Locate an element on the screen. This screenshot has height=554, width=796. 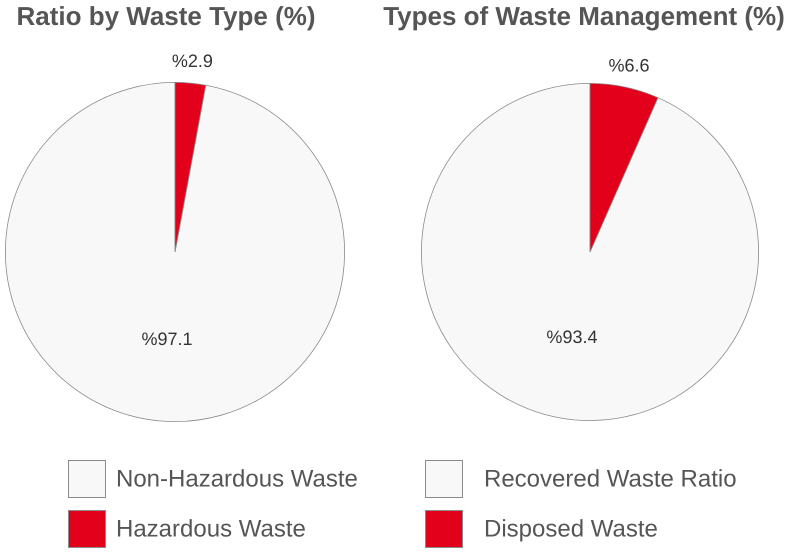
data-label: %93.4 is located at coordinates (572, 336).